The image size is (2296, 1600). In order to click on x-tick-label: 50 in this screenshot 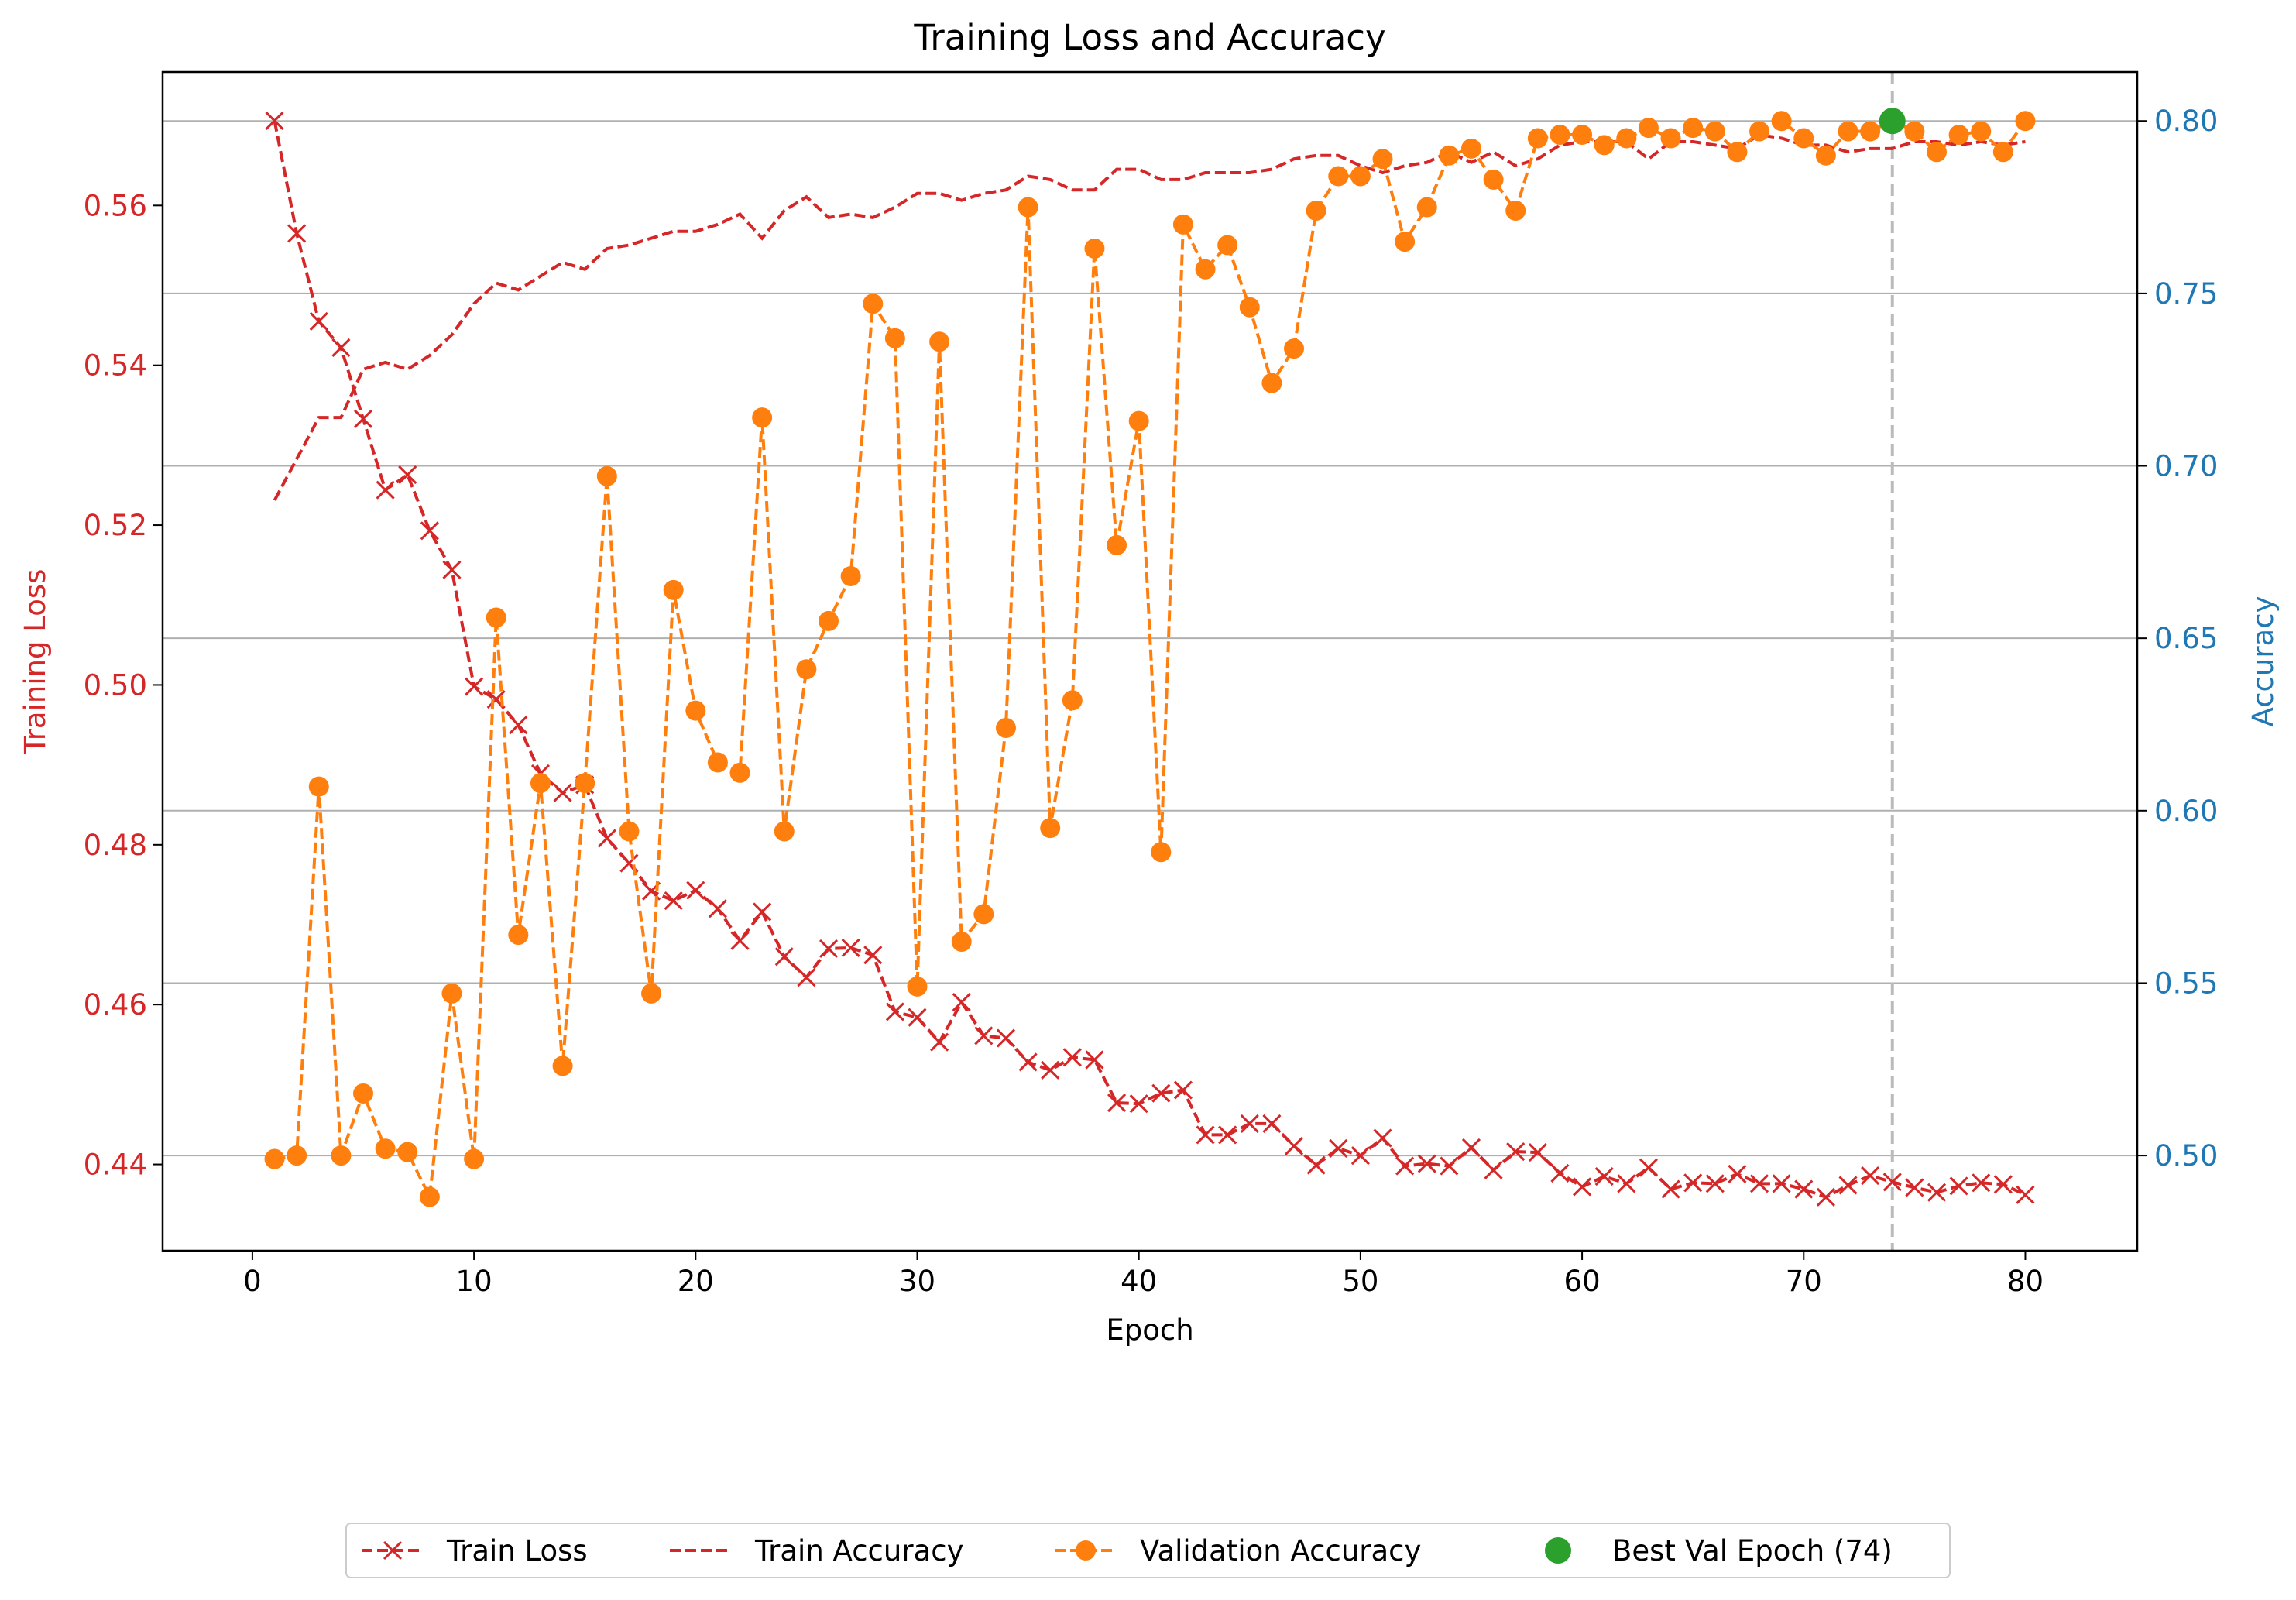, I will do `click(1360, 1281)`.